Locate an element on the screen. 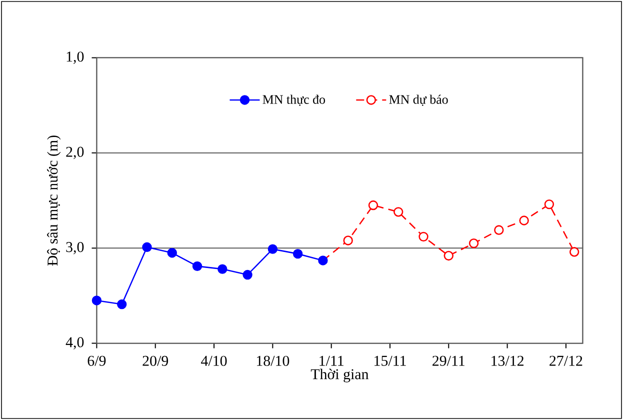 This screenshot has width=623, height=420. x-tick-label: 18/10 is located at coordinates (273, 361).